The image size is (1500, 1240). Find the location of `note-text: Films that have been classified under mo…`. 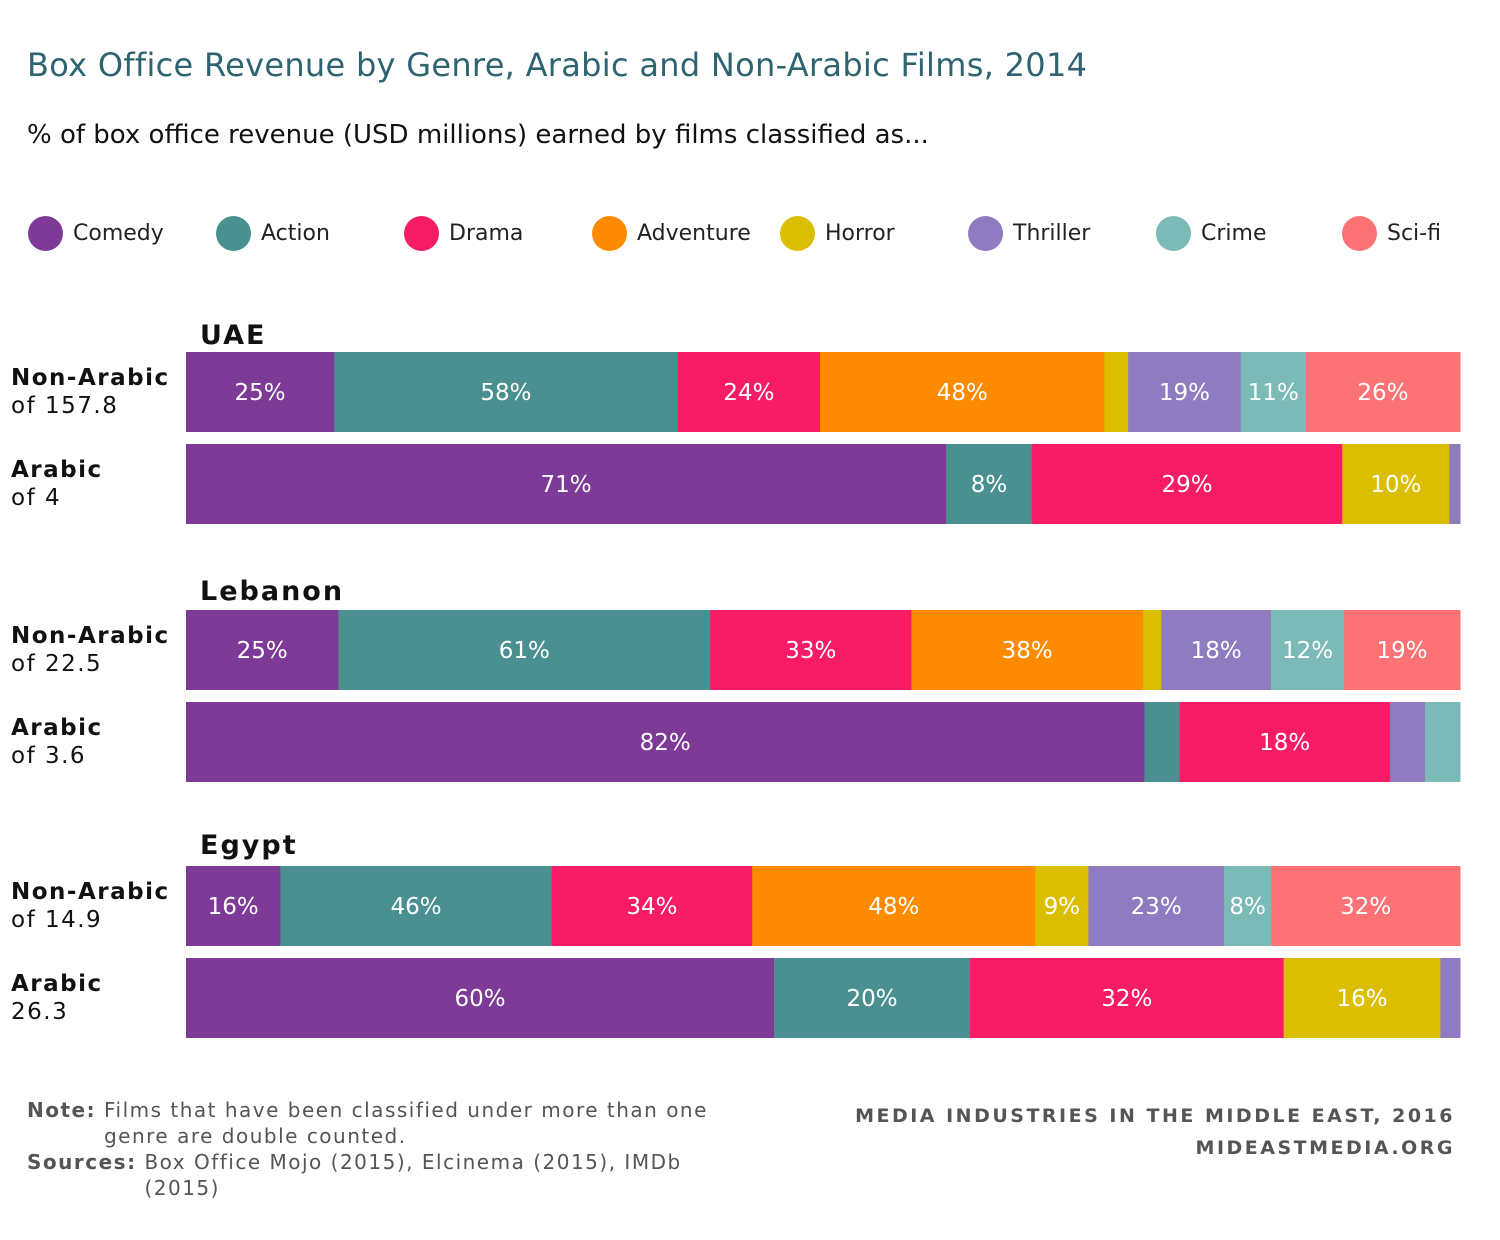

note-text: Films that have been classified under mo… is located at coordinates (405, 1123).